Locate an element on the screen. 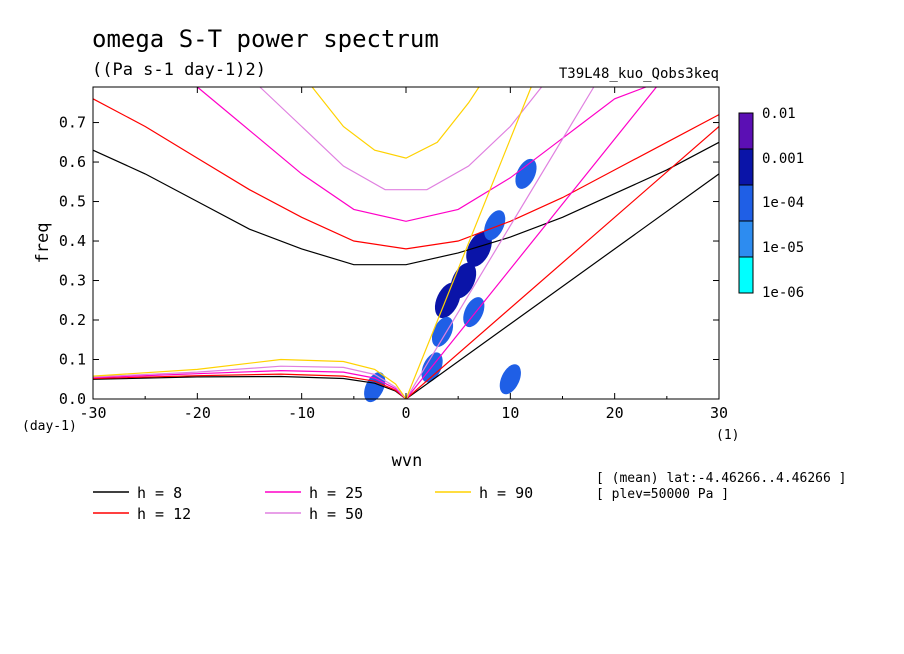 The height and width of the screenshot is (654, 904). y-tick-label-3: 0.3 is located at coordinates (72, 281).